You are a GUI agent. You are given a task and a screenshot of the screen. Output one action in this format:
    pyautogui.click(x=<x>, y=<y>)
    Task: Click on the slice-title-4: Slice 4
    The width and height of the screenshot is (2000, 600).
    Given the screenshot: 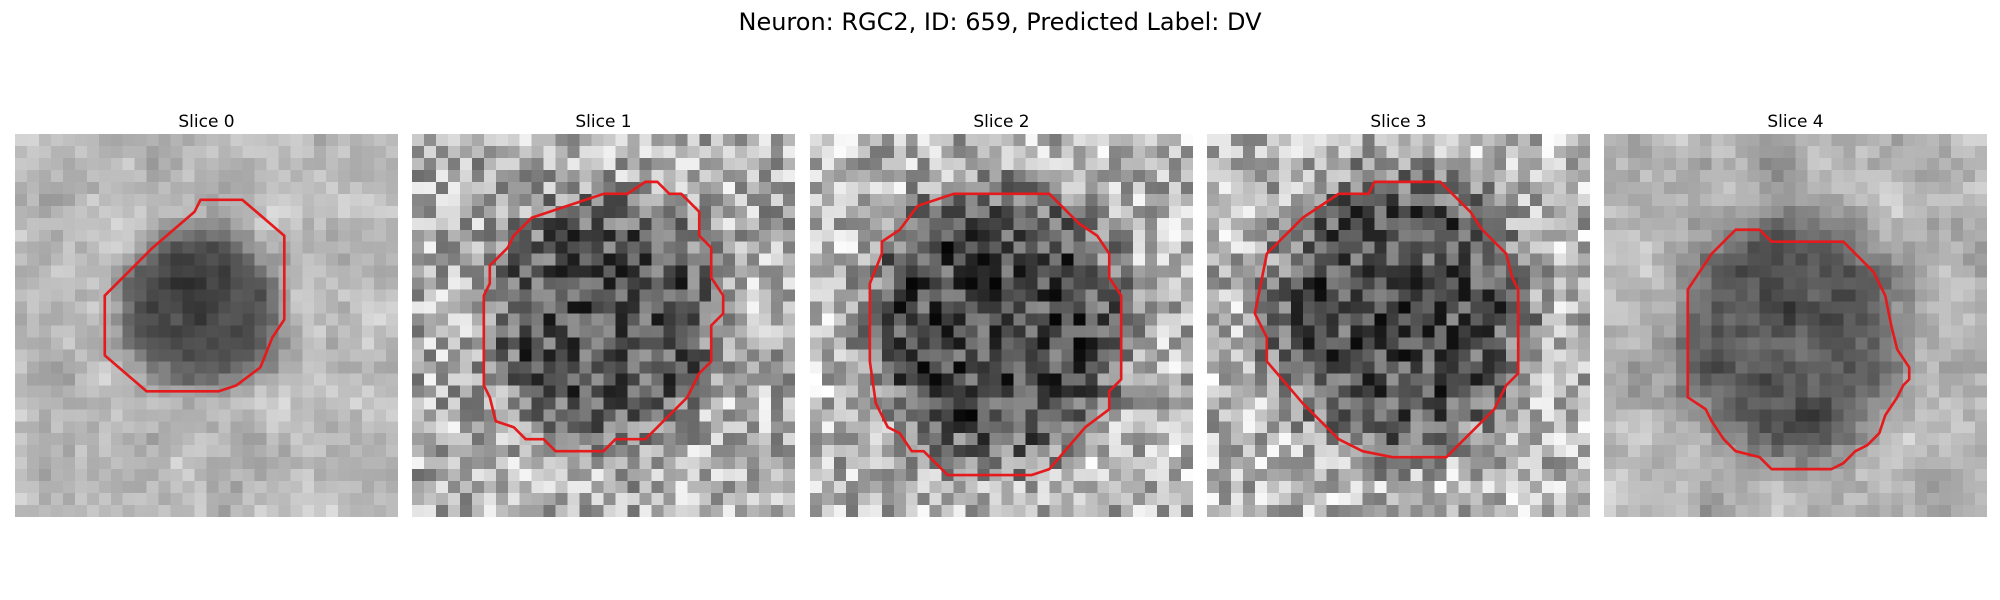 What is the action you would take?
    pyautogui.click(x=1795, y=122)
    